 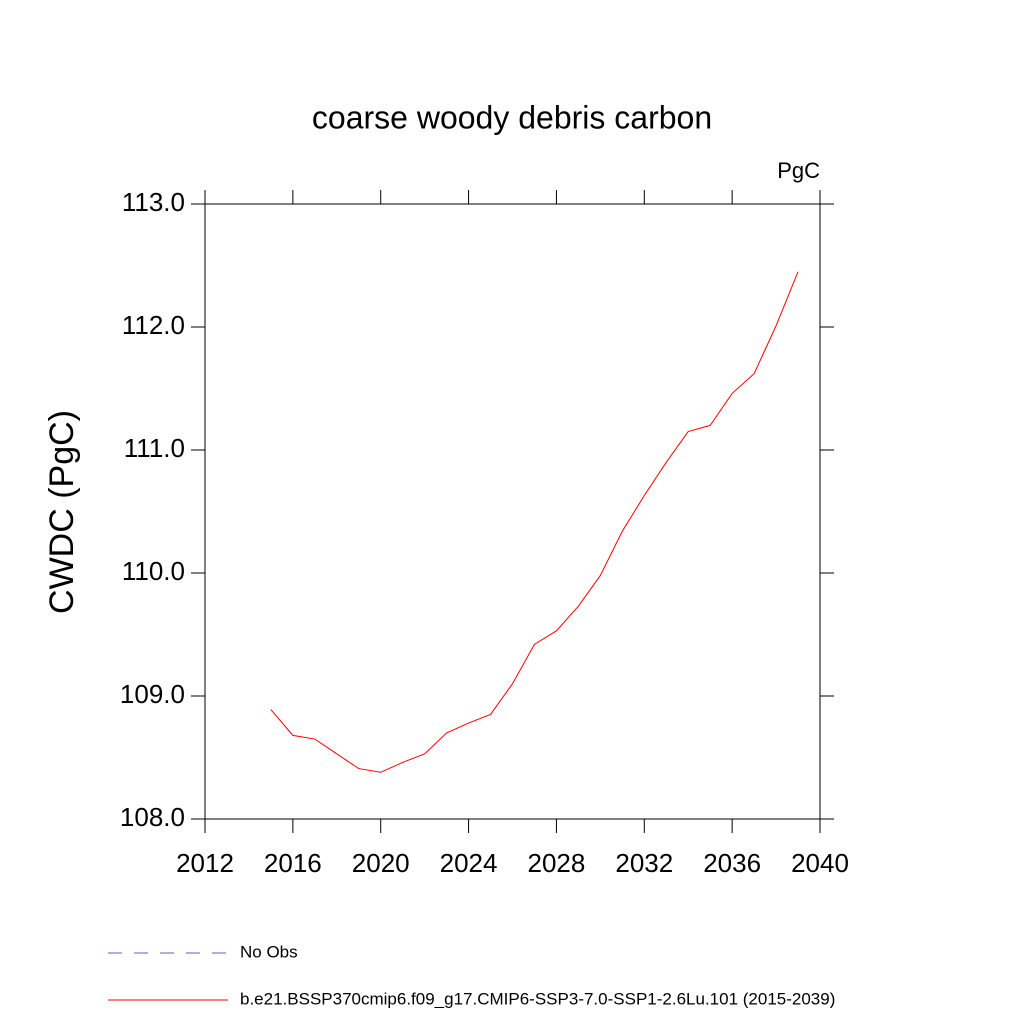 I want to click on x-tick-label: 2036, so click(x=732, y=863).